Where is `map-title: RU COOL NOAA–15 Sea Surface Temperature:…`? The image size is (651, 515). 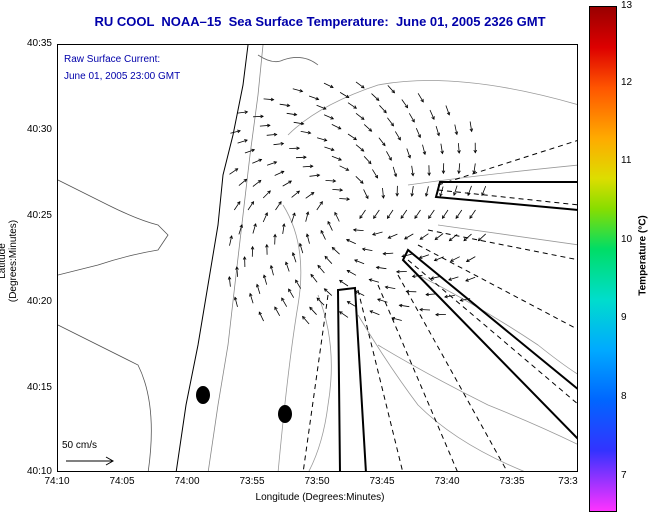
map-title: RU COOL NOAA–15 Sea Surface Temperature:… is located at coordinates (320, 21).